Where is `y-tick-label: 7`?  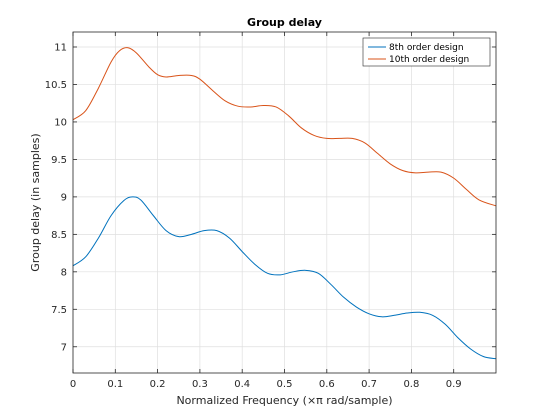 y-tick-label: 7 is located at coordinates (64, 347).